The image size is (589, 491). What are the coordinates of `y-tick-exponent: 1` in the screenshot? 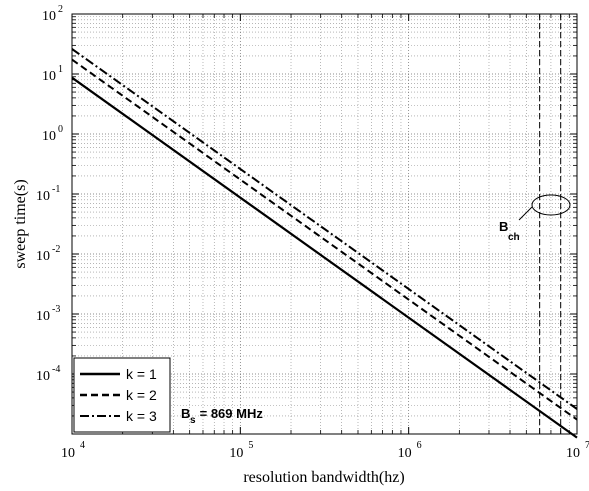 It's located at (60, 69).